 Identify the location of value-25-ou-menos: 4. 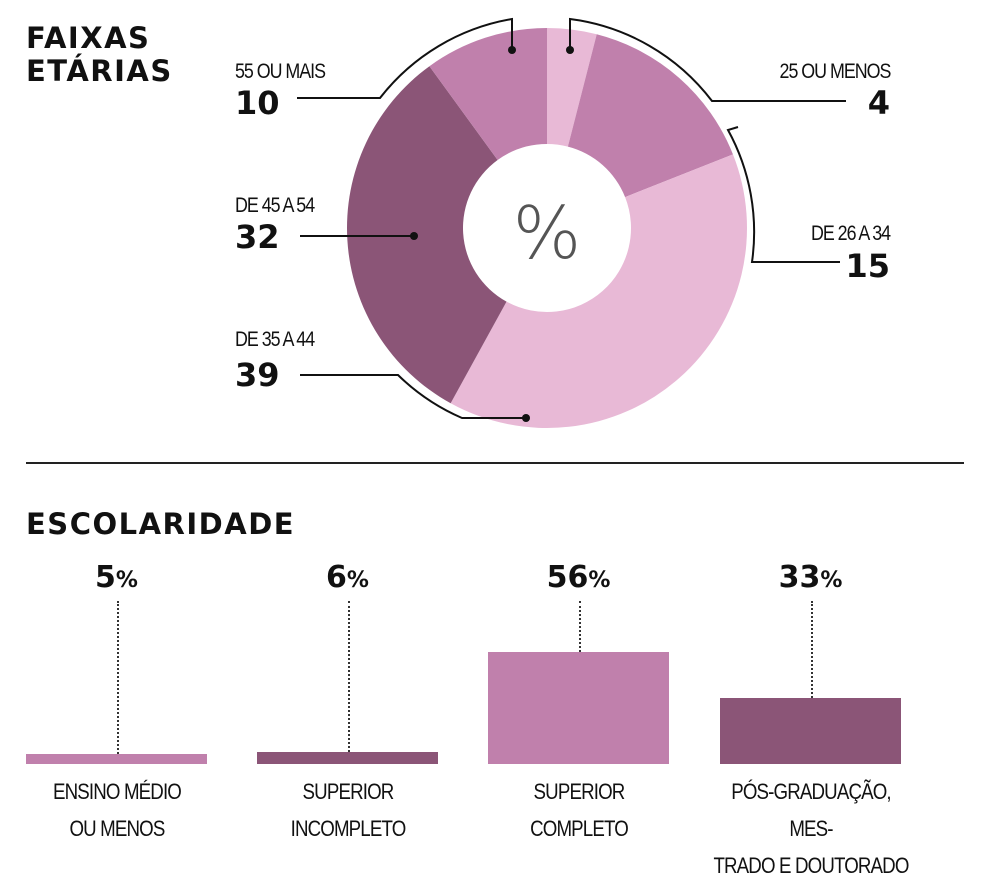
(878, 103).